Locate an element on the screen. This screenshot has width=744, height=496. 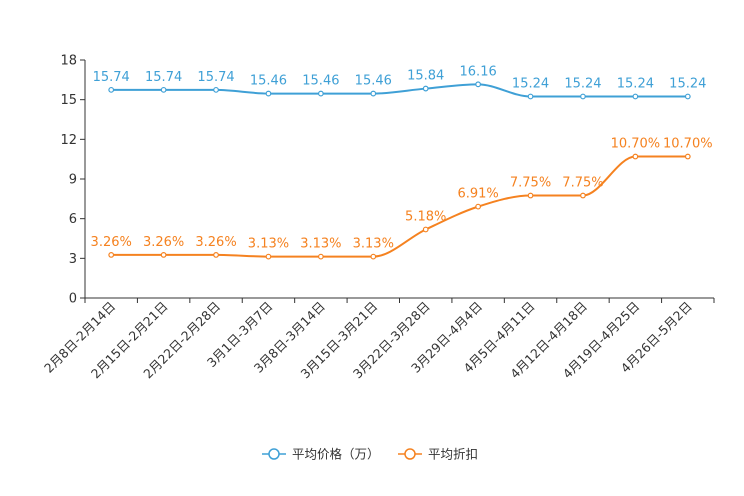
y-tick-label: 12 is located at coordinates (68, 140).